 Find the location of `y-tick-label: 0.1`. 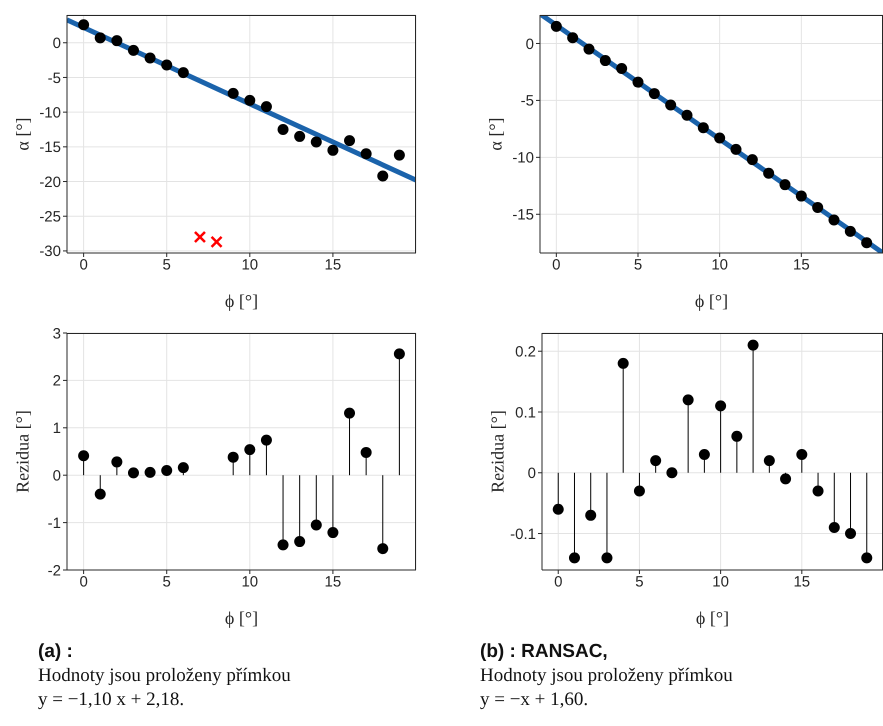

y-tick-label: 0.1 is located at coordinates (525, 413).